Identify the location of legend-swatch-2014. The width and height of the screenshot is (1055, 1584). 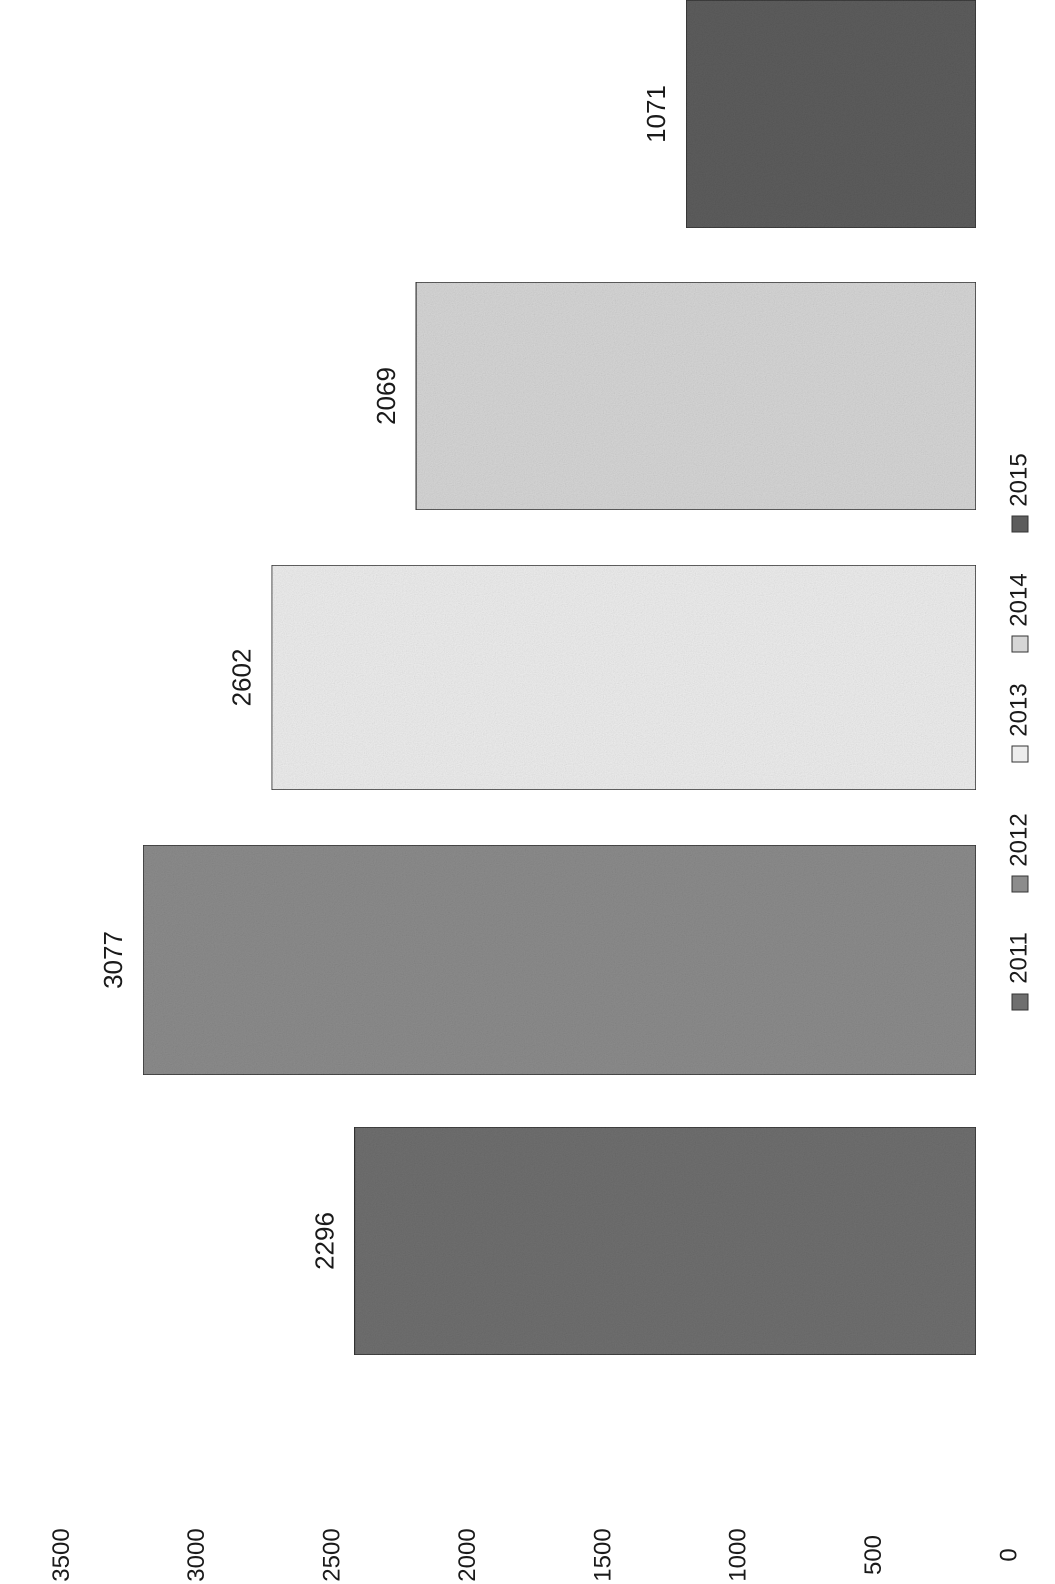
(1020, 644).